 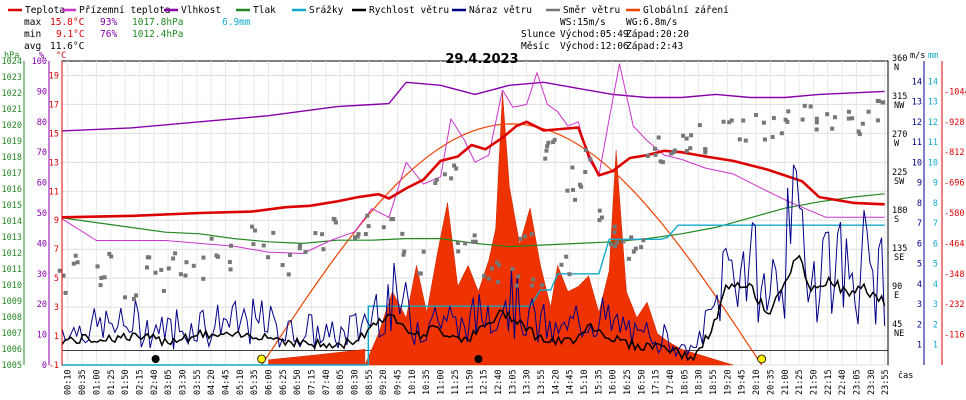 I want to click on ms-tick-label: 9, so click(x=919, y=184).